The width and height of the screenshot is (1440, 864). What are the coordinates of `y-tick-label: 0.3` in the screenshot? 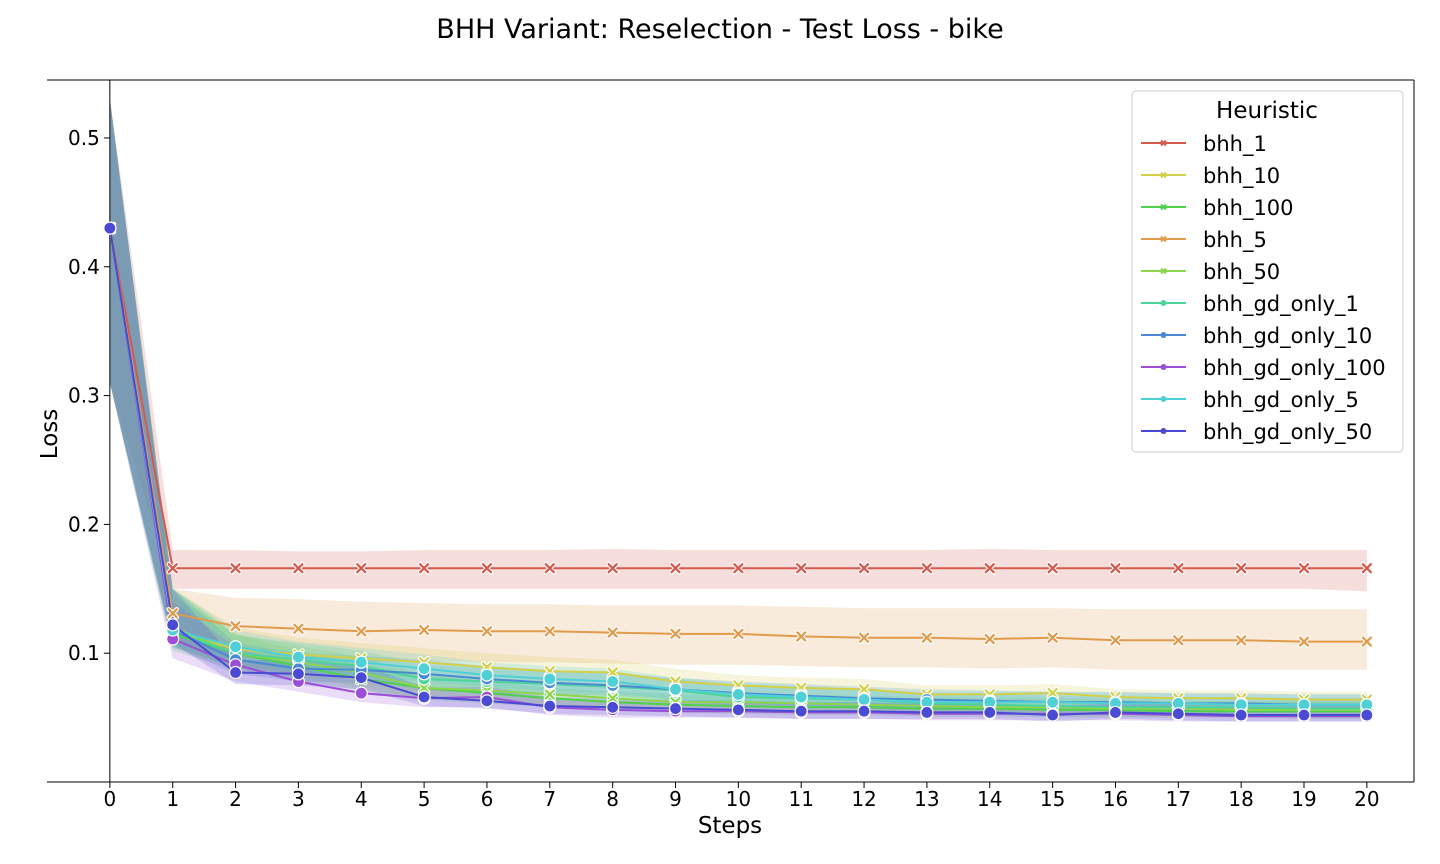 It's located at (84, 396).